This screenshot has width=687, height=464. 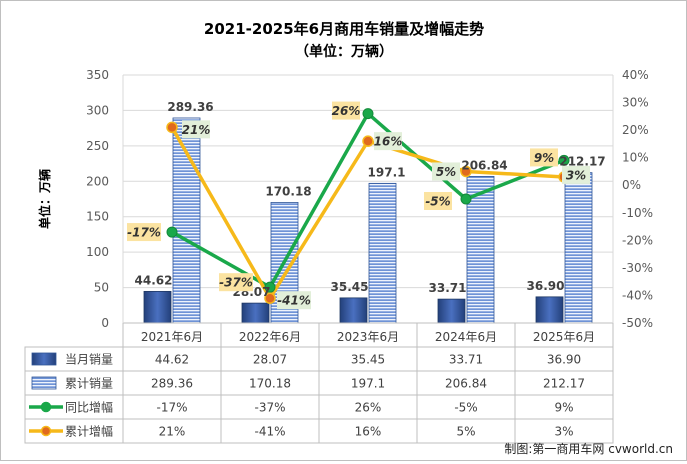 What do you see at coordinates (97, 110) in the screenshot?
I see `y-tick-label: 300` at bounding box center [97, 110].